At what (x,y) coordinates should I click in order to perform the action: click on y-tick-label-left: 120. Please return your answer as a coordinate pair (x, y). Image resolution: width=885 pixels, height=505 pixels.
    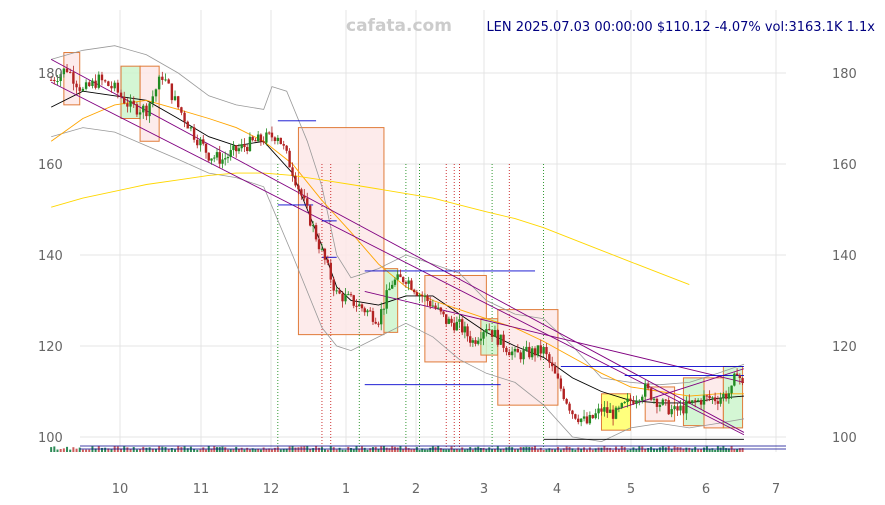
    Looking at the image, I should click on (50, 347).